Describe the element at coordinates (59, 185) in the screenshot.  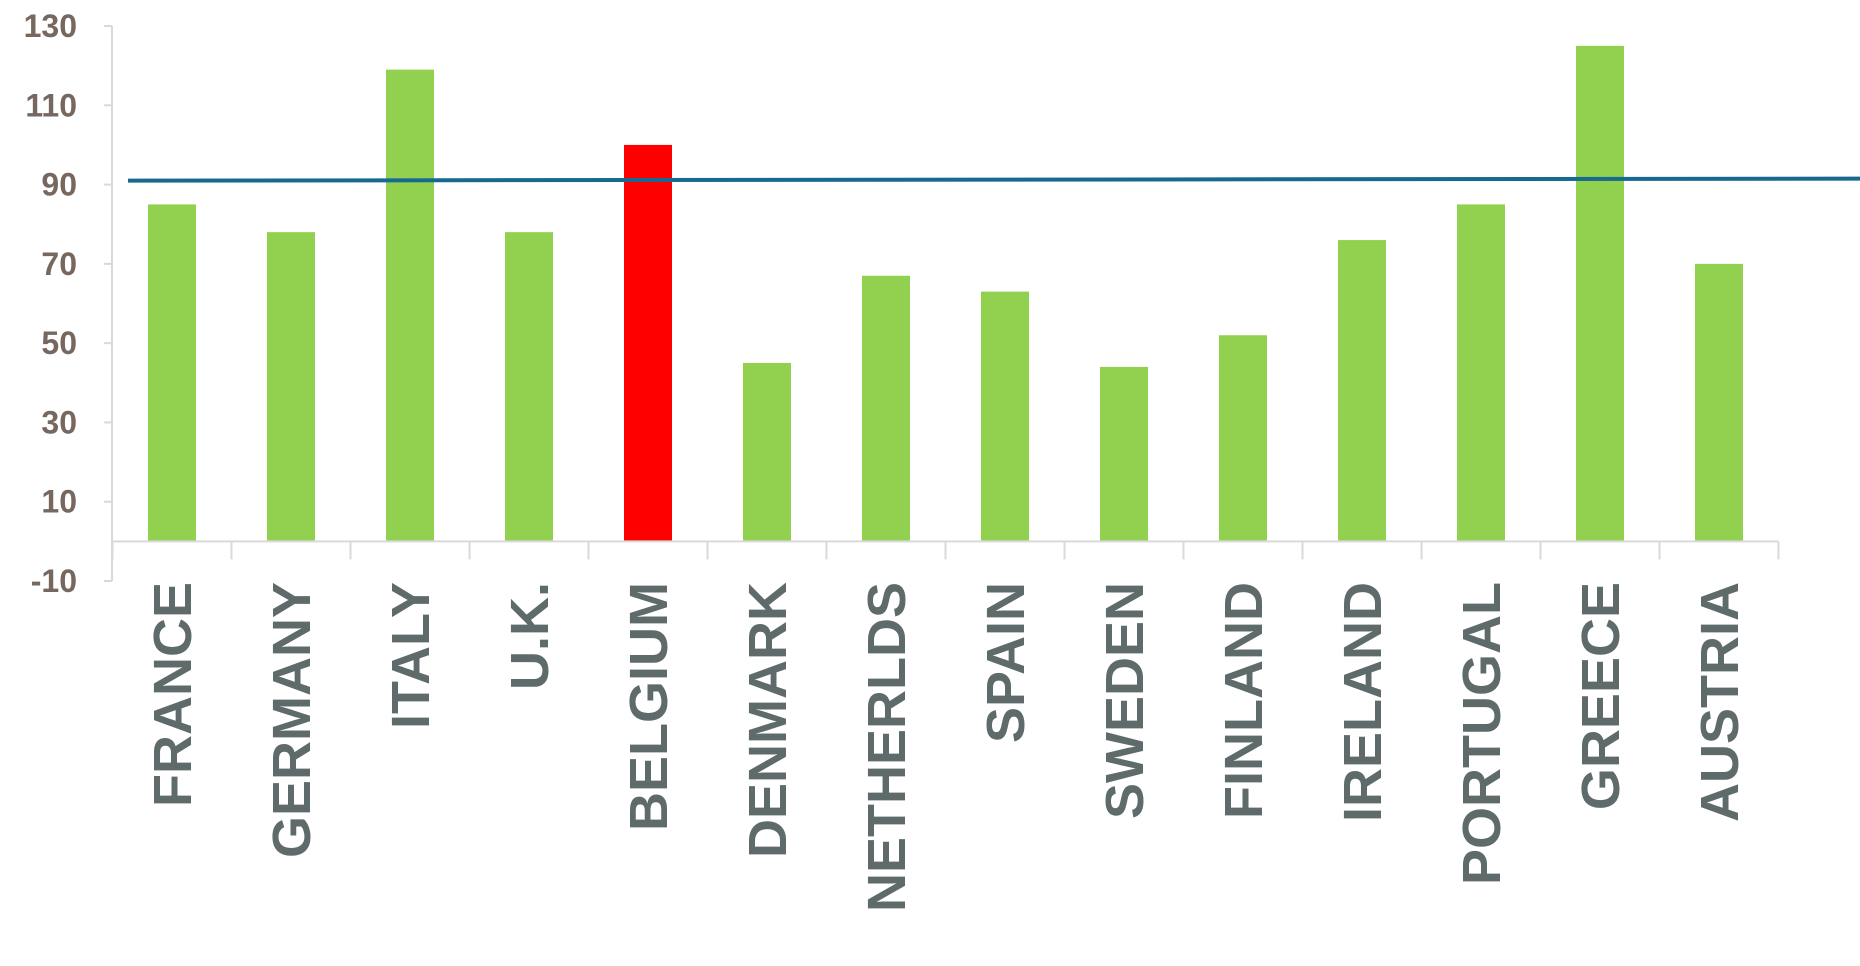
I see `y-tick-label: 90` at that location.